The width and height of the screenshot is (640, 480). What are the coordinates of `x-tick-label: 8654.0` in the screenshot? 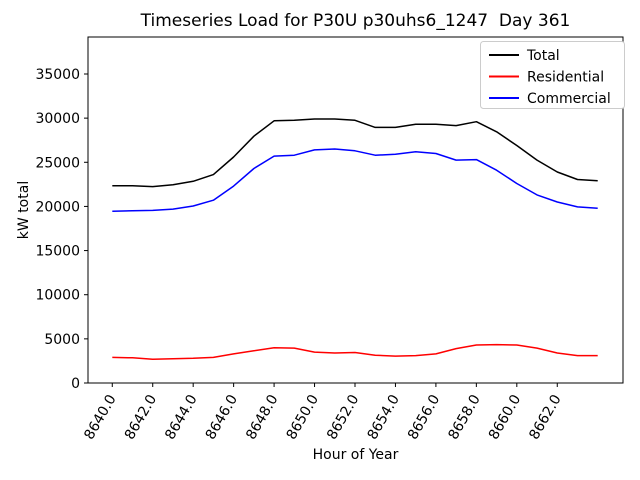 It's located at (384, 417).